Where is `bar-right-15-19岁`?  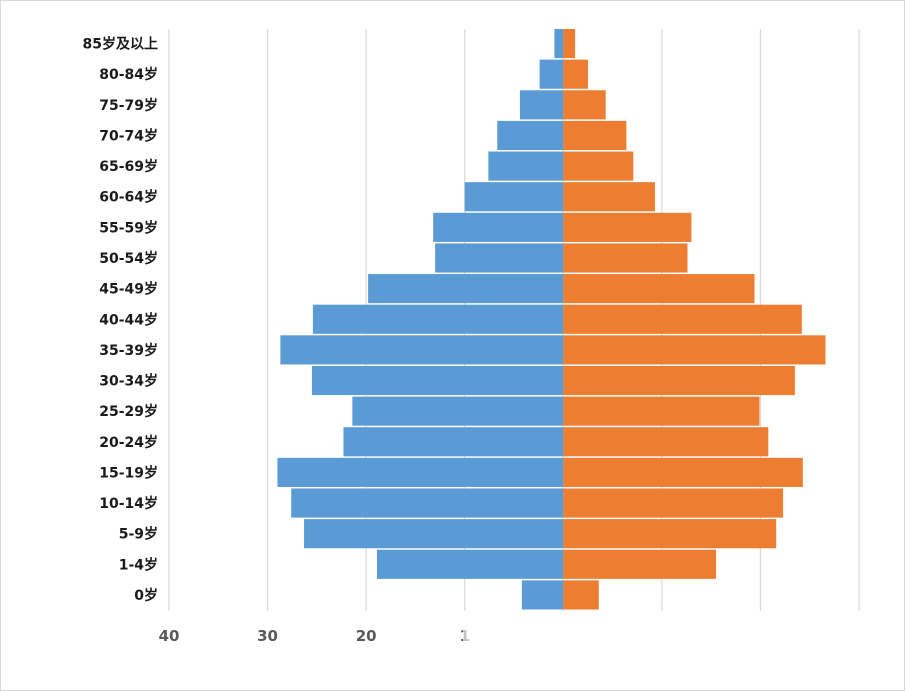 bar-right-15-19岁 is located at coordinates (683, 472).